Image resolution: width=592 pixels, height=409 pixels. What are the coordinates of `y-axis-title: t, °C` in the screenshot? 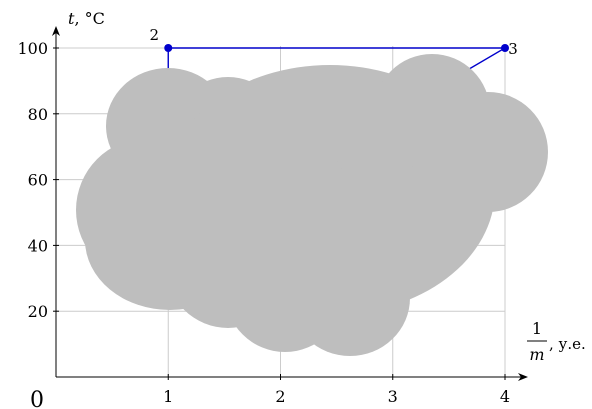 It's located at (86, 18).